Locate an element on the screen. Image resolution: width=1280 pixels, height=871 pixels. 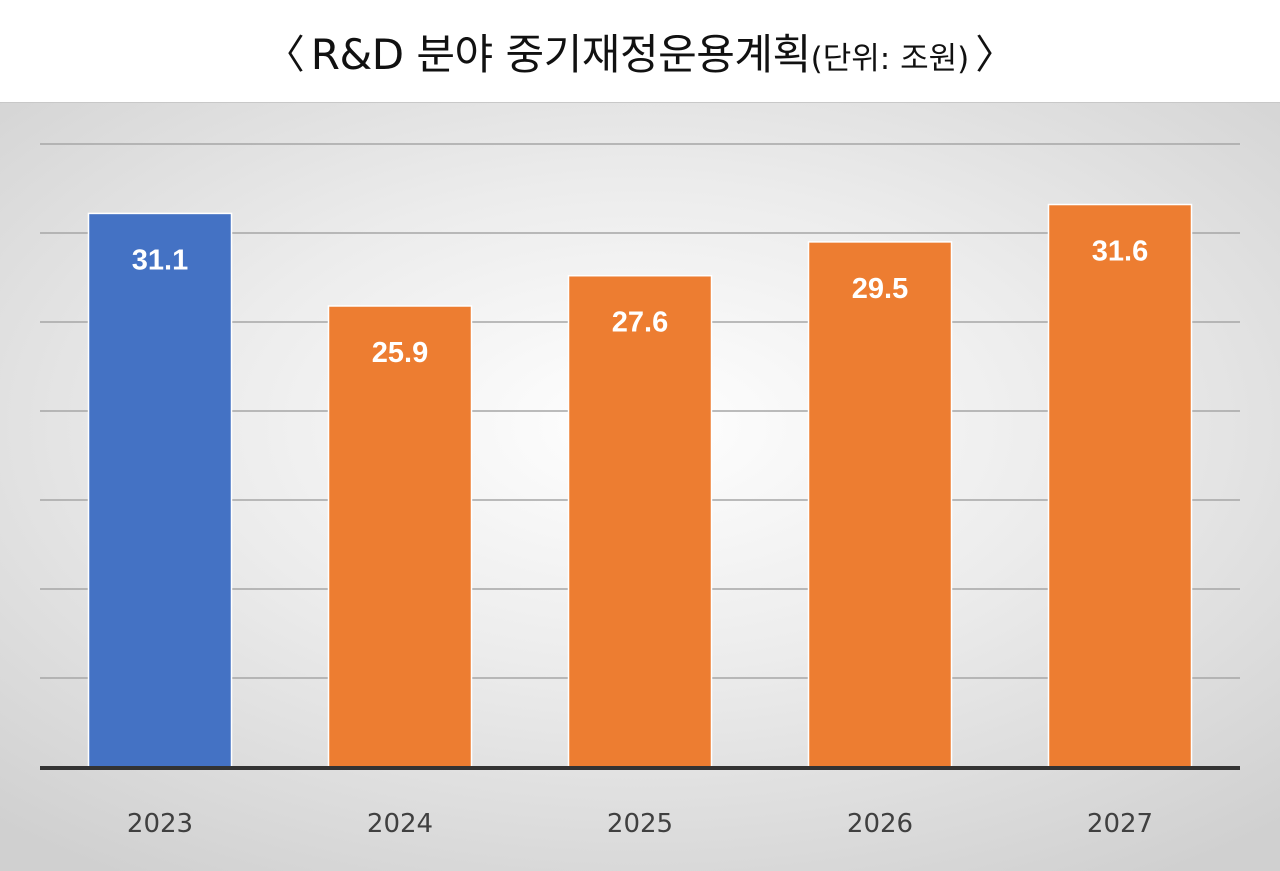
title-close-bracket: 〉 is located at coordinates (995, 55).